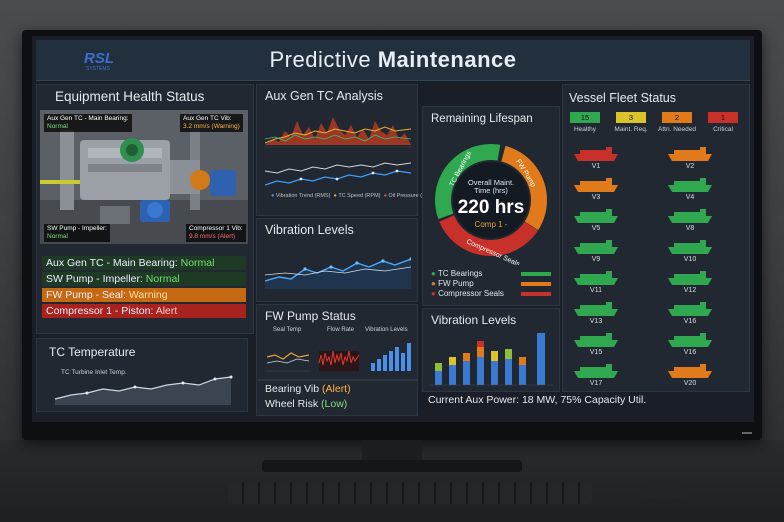 This screenshot has height=522, width=784. I want to click on panel-title: Equipment Health Status, so click(130, 96).